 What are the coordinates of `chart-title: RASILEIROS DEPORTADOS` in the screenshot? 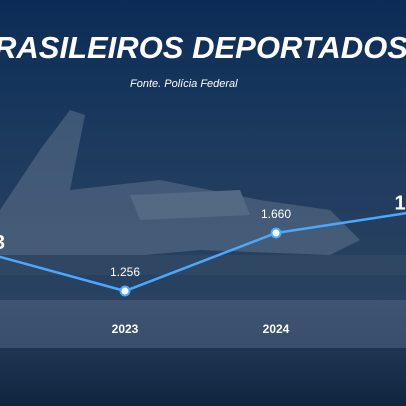 It's located at (203, 47).